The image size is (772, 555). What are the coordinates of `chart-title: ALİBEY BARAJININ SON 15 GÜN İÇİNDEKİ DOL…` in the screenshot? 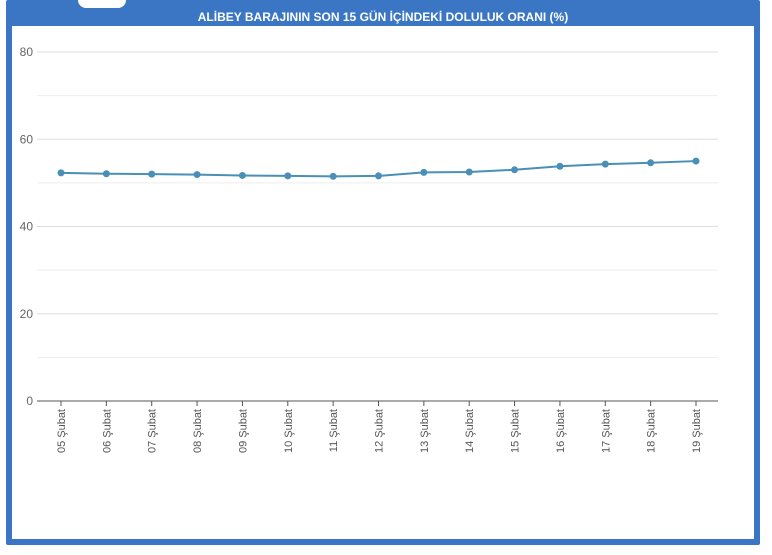 It's located at (383, 17).